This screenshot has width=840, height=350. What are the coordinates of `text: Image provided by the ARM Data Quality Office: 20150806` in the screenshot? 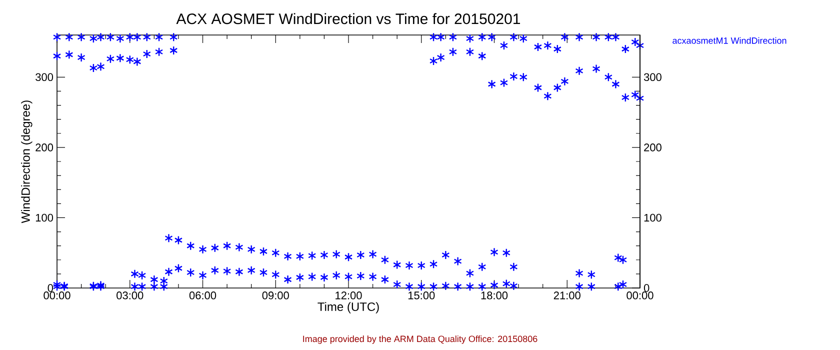 It's located at (420, 339).